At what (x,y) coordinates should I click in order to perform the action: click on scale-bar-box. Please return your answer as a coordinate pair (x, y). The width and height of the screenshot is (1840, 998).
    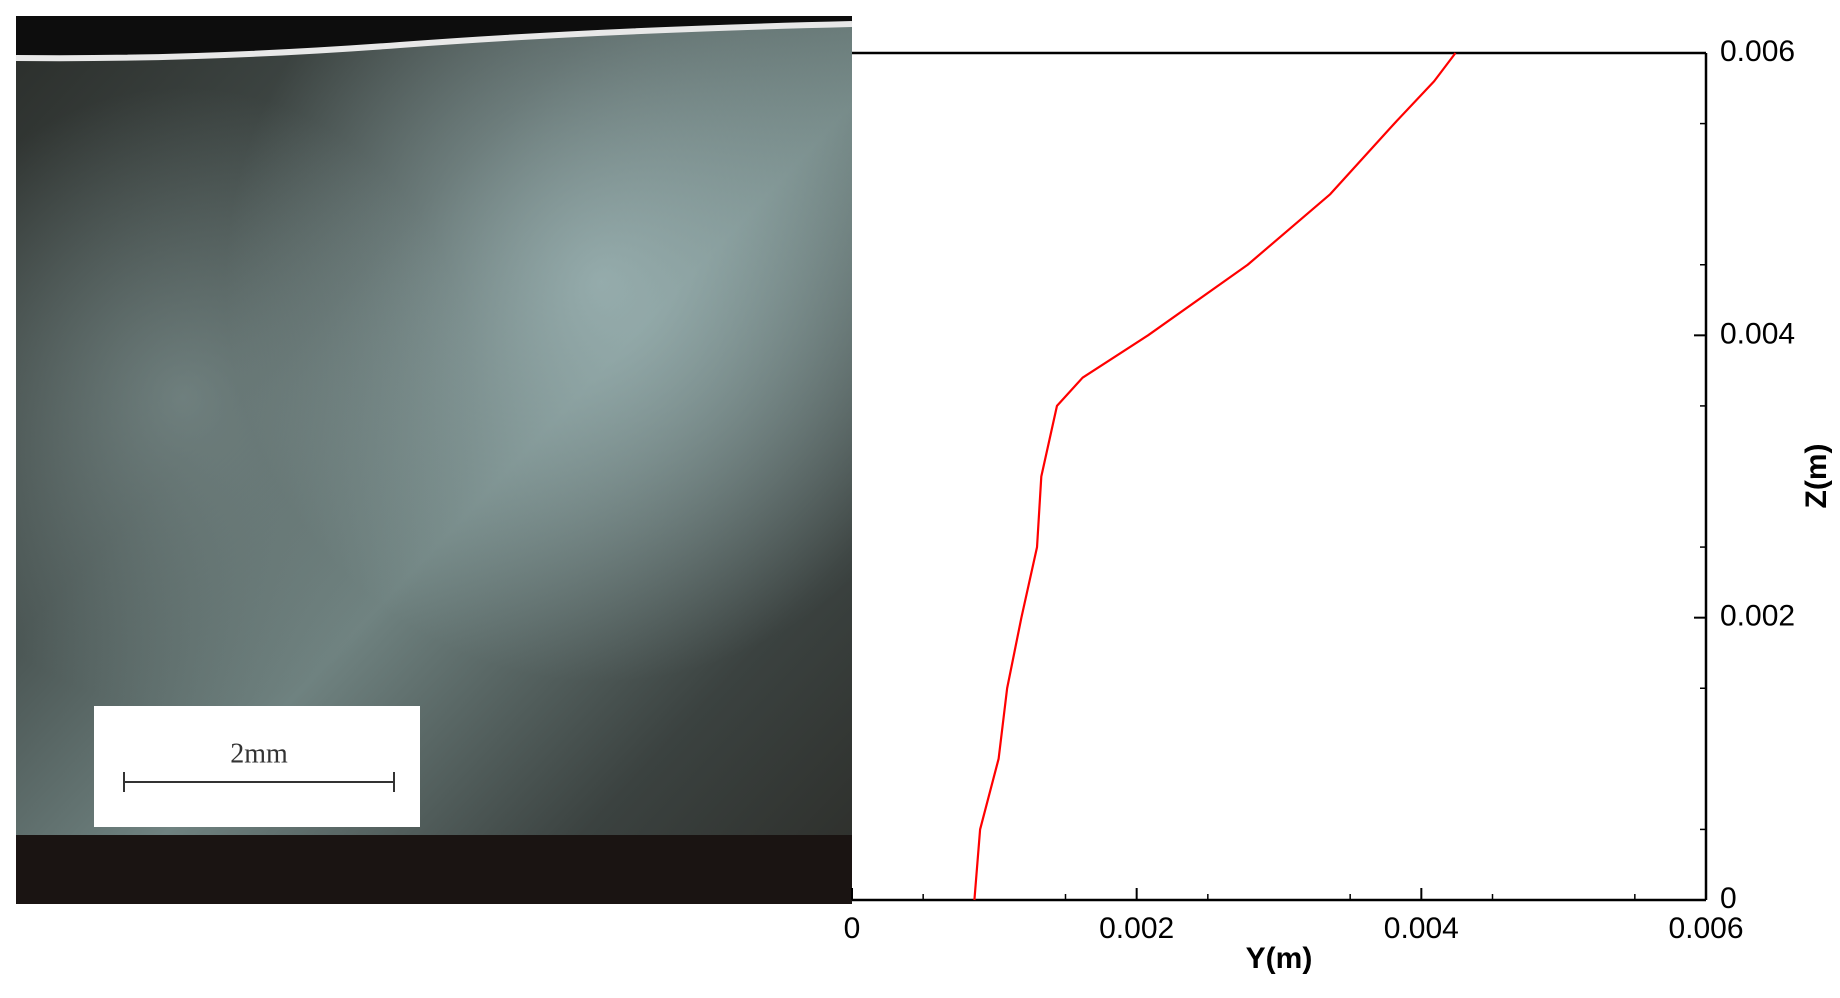
    Looking at the image, I should click on (257, 766).